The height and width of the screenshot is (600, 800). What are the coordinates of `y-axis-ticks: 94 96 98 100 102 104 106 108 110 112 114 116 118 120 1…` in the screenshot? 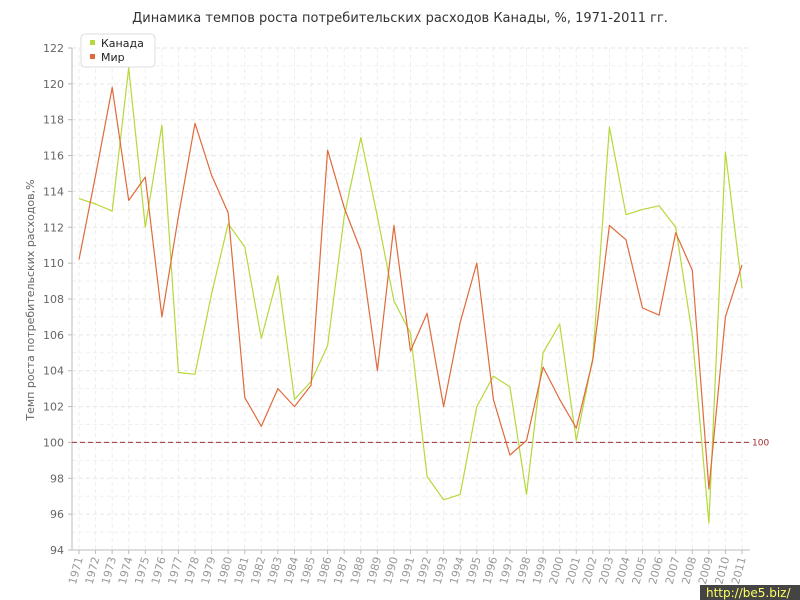 It's located at (57, 299).